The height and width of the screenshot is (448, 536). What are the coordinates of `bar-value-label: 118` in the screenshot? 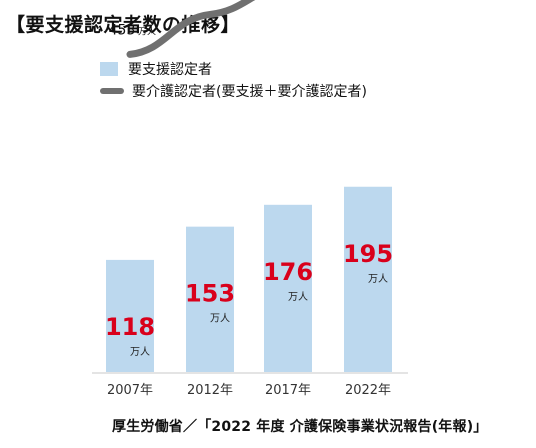 It's located at (130, 327).